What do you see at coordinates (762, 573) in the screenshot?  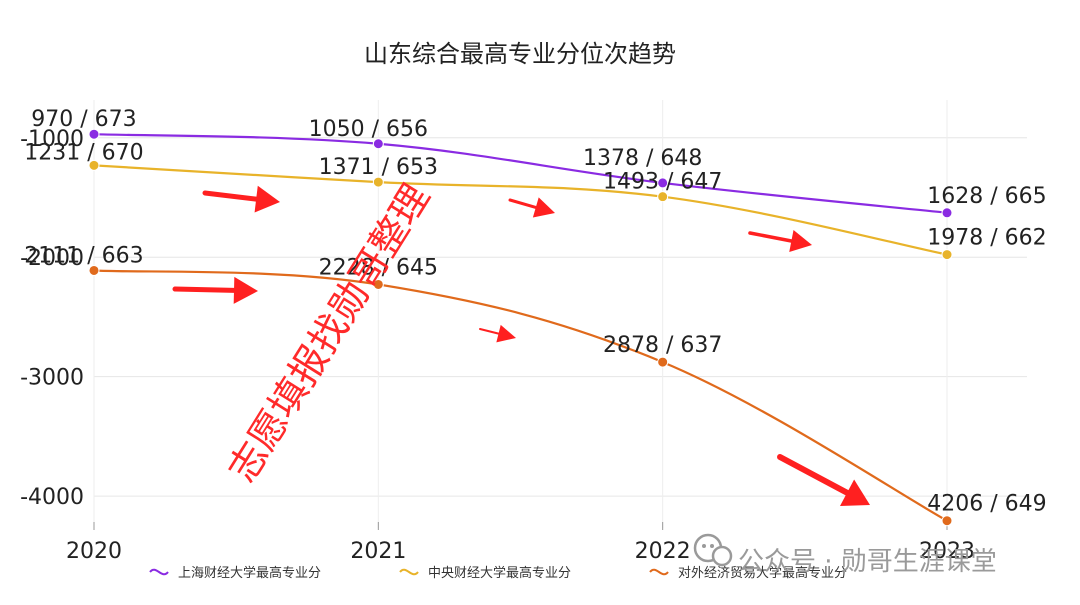 I see `legend-label: 对外经济贸易大学最高专业分` at bounding box center [762, 573].